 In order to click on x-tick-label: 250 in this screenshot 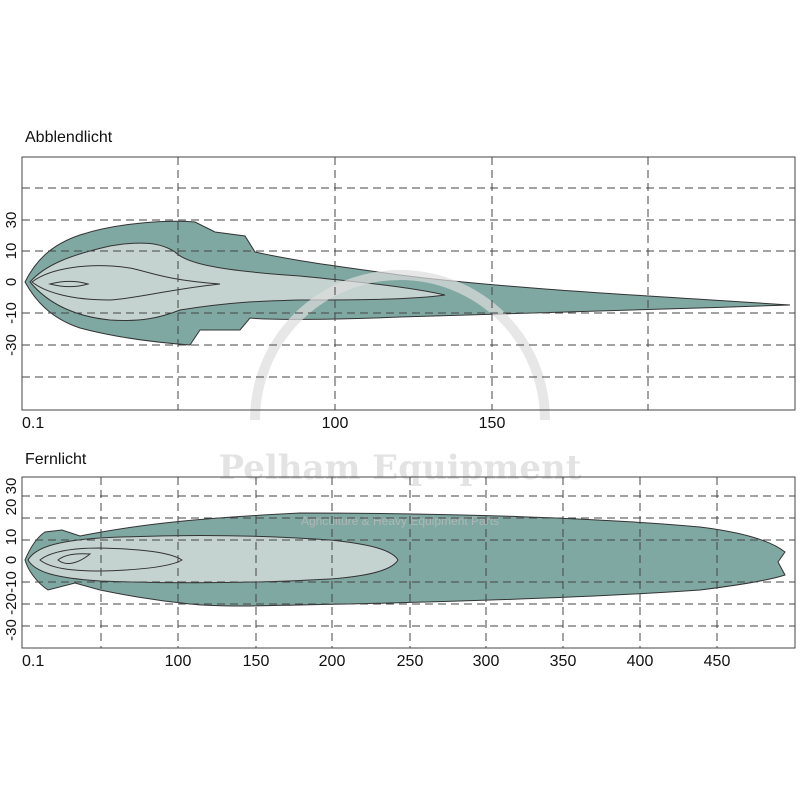, I will do `click(410, 661)`.